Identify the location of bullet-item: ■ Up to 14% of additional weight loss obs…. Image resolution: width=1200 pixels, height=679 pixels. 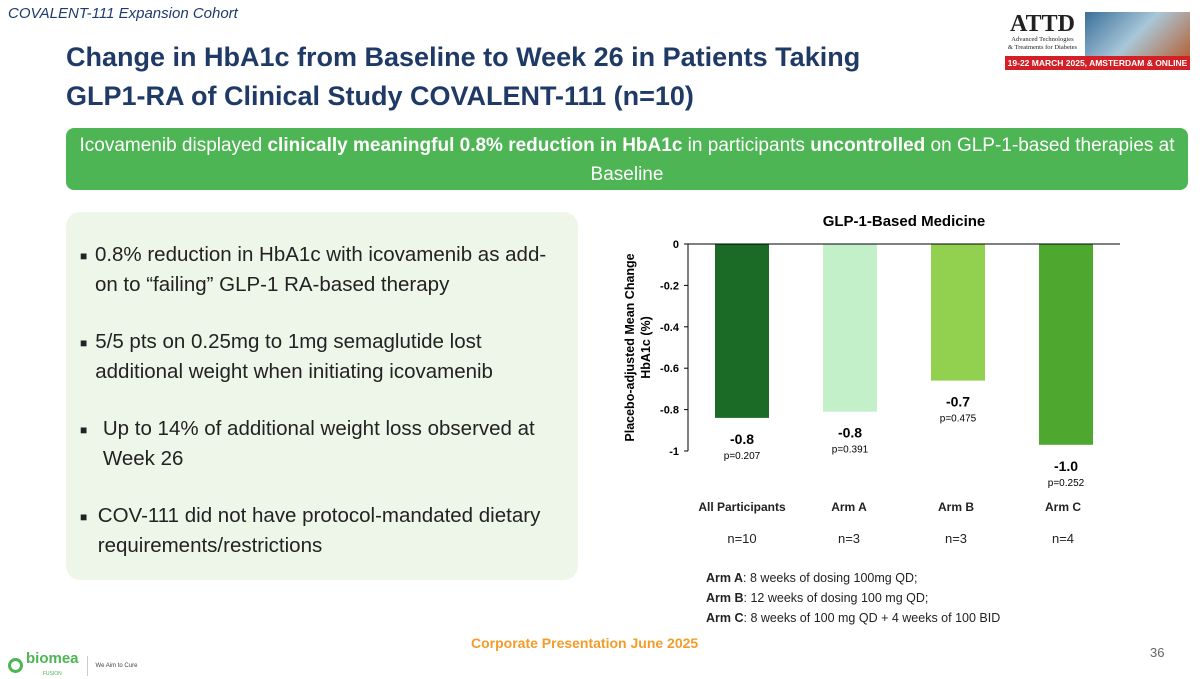
(307, 443).